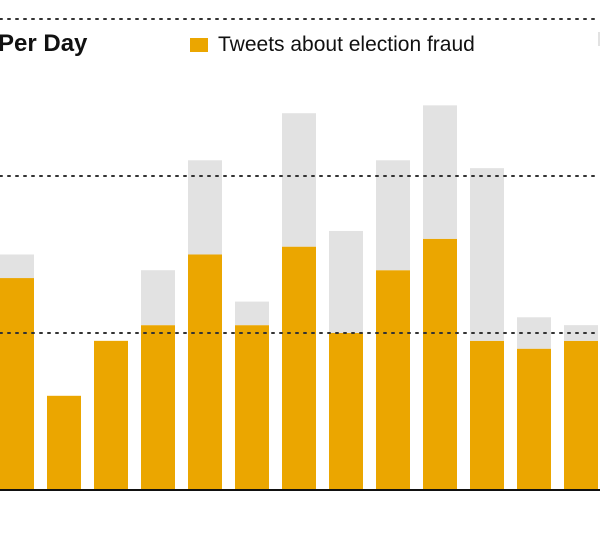 This screenshot has width=600, height=549. I want to click on legend-item-fraud: Tweets about election fraud, so click(332, 45).